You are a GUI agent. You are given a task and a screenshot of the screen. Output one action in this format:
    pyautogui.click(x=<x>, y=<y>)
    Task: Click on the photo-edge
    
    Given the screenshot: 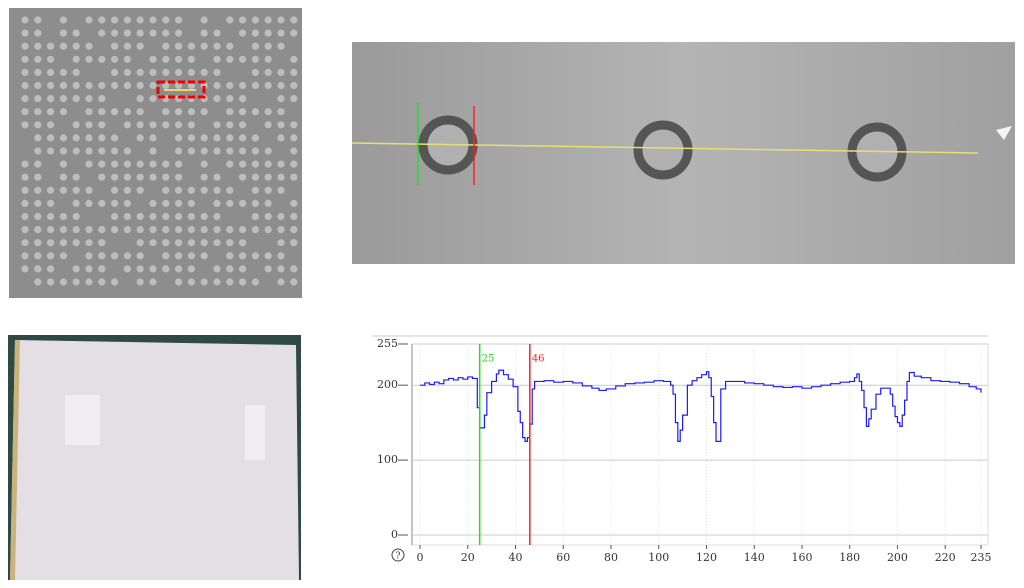 What is the action you would take?
    pyautogui.click(x=15, y=460)
    